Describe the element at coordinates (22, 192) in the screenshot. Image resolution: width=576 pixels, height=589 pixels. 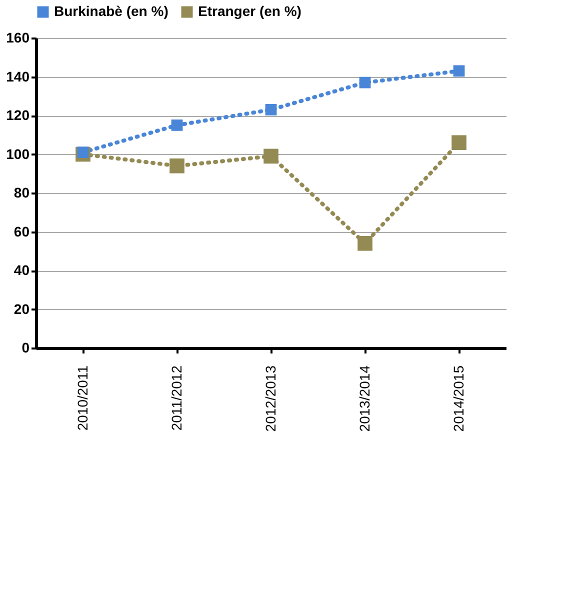
I see `y-tick-label: 80` at that location.